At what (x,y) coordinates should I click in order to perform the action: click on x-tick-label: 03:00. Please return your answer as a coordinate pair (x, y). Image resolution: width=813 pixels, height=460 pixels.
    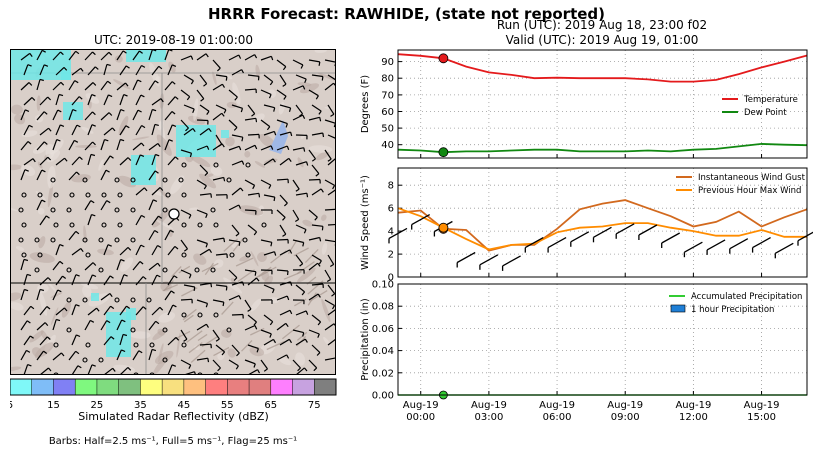
    Looking at the image, I should click on (488, 417).